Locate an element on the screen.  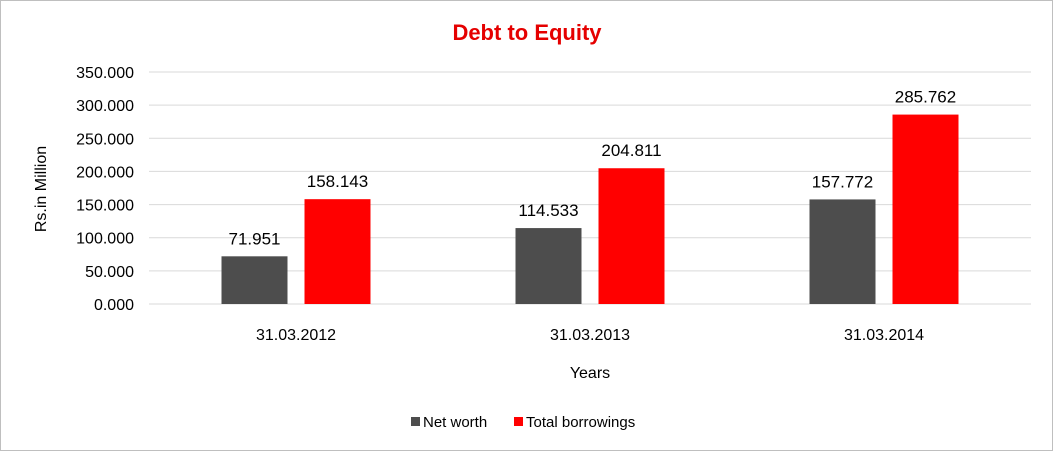
data-label: 157.772 is located at coordinates (842, 181).